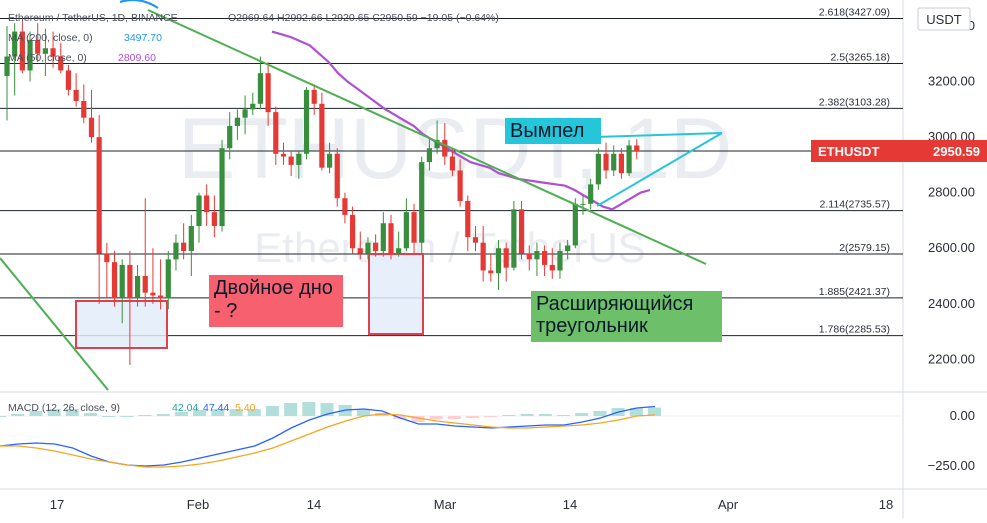 Image resolution: width=987 pixels, height=523 pixels. I want to click on highlight-boxes, so click(249, 301).